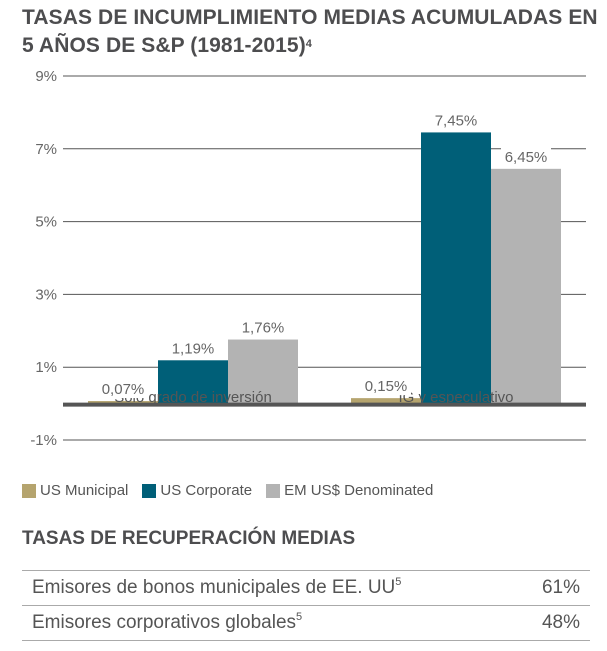 This screenshot has width=607, height=651. What do you see at coordinates (193, 397) in the screenshot?
I see `x-category-label: Solo grado de inversión` at bounding box center [193, 397].